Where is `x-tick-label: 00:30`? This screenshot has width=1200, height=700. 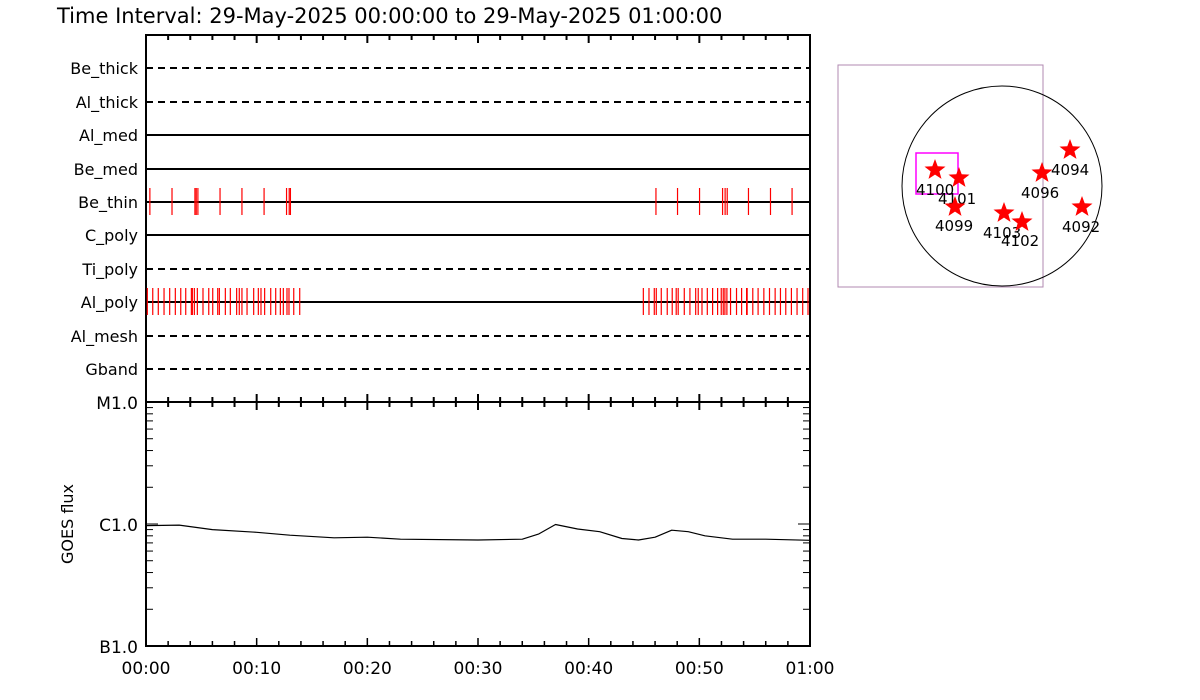
x-tick-label: 00:30 is located at coordinates (478, 669).